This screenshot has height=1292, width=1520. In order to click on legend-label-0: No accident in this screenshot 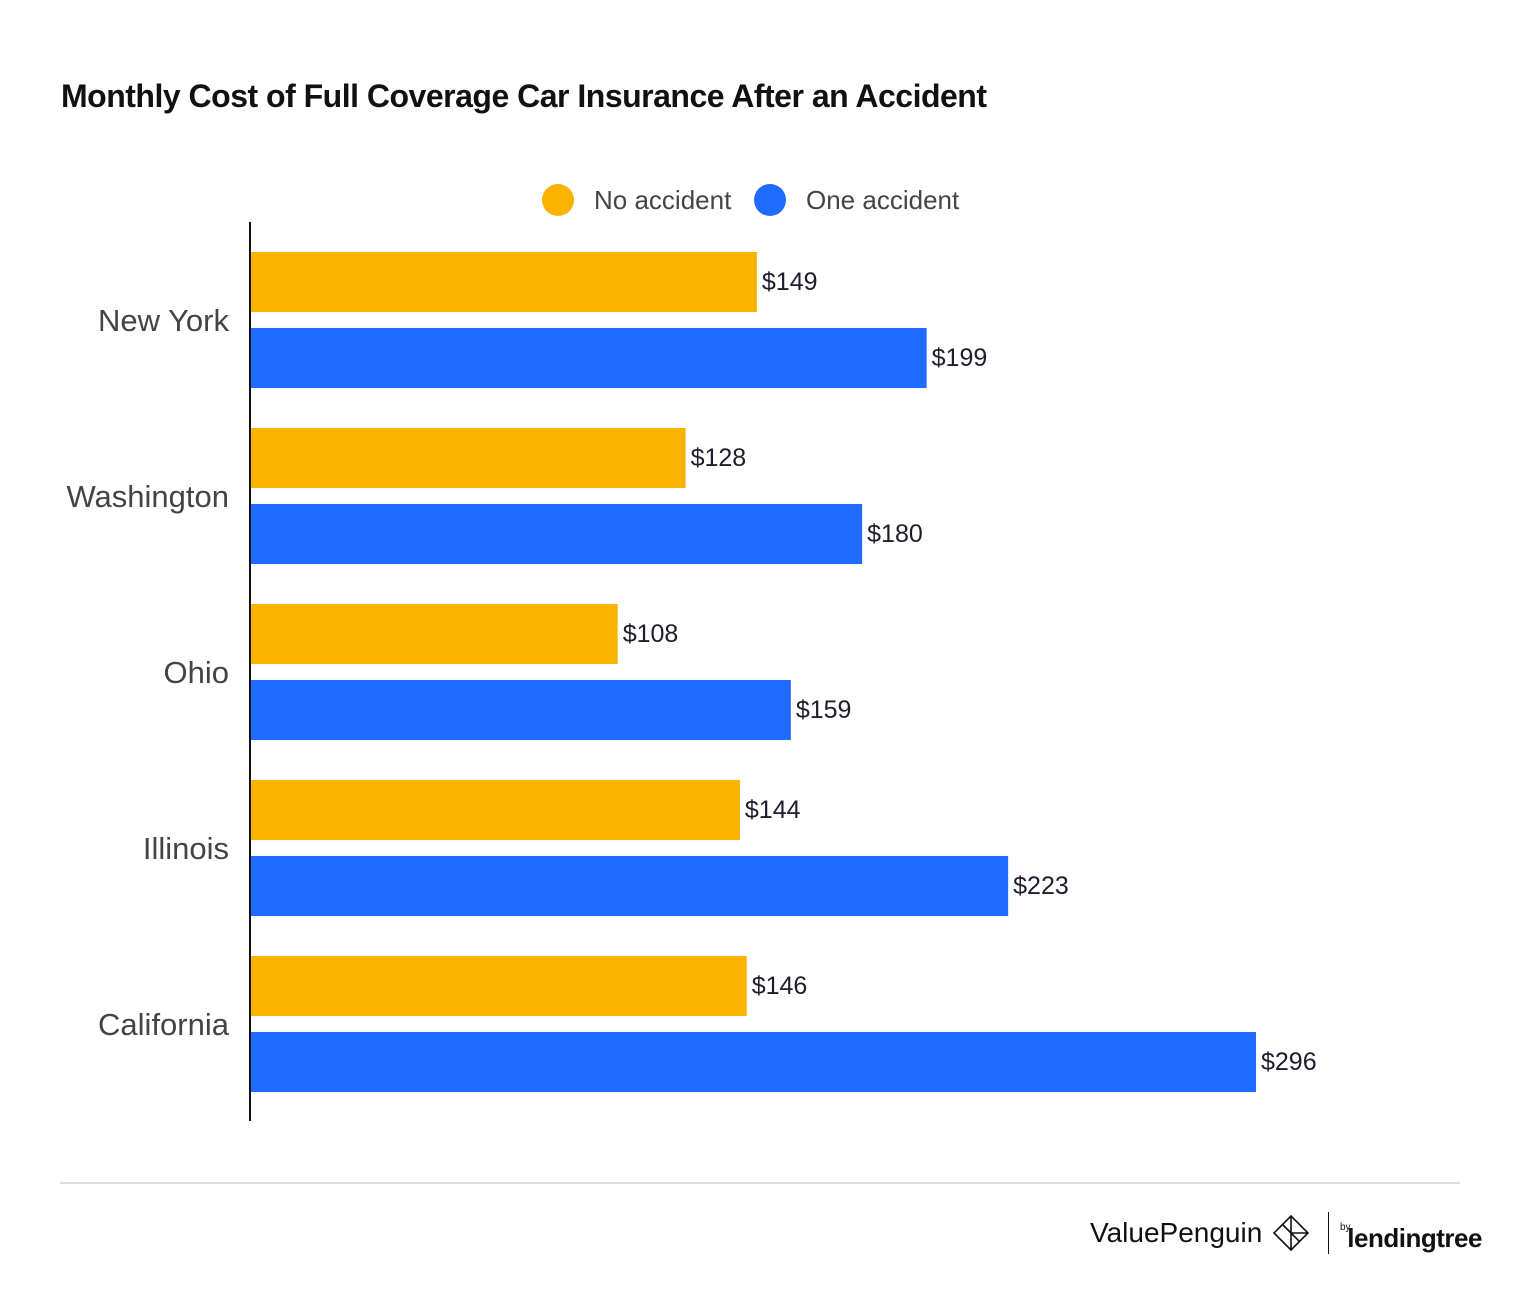, I will do `click(663, 200)`.